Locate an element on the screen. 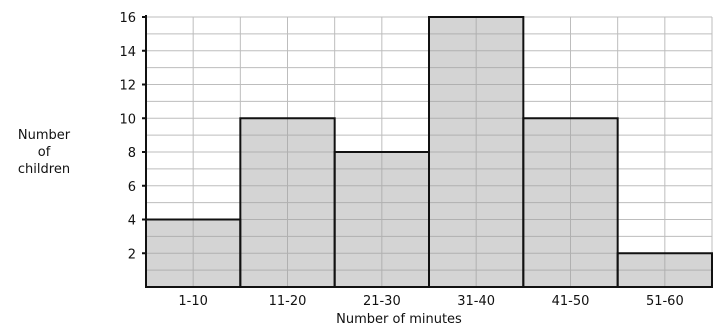 Image resolution: width=714 pixels, height=327 pixels. y-axis-title-line: children is located at coordinates (44, 169).